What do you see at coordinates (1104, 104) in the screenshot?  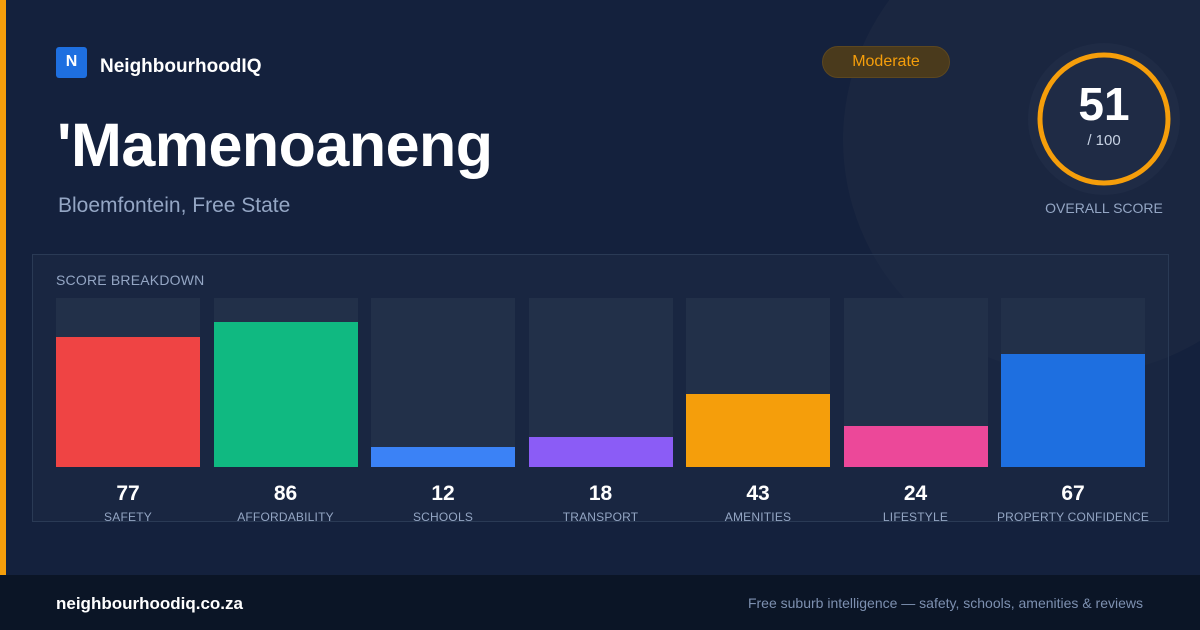 I see `overall-score-value: 51` at bounding box center [1104, 104].